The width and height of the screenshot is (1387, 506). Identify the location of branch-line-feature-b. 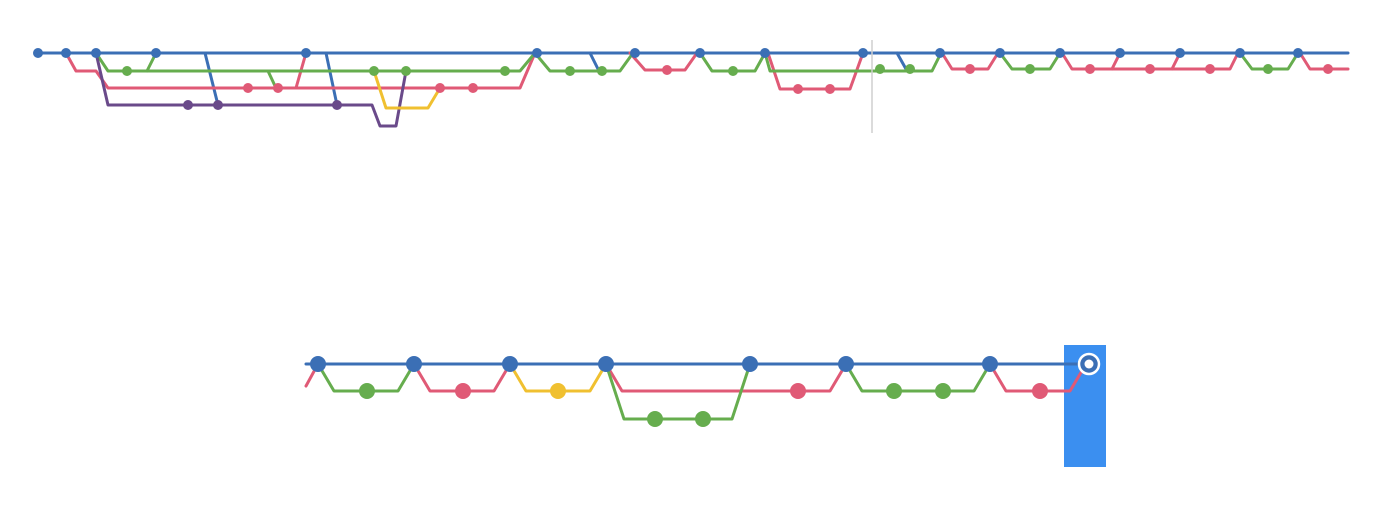
(300, 70).